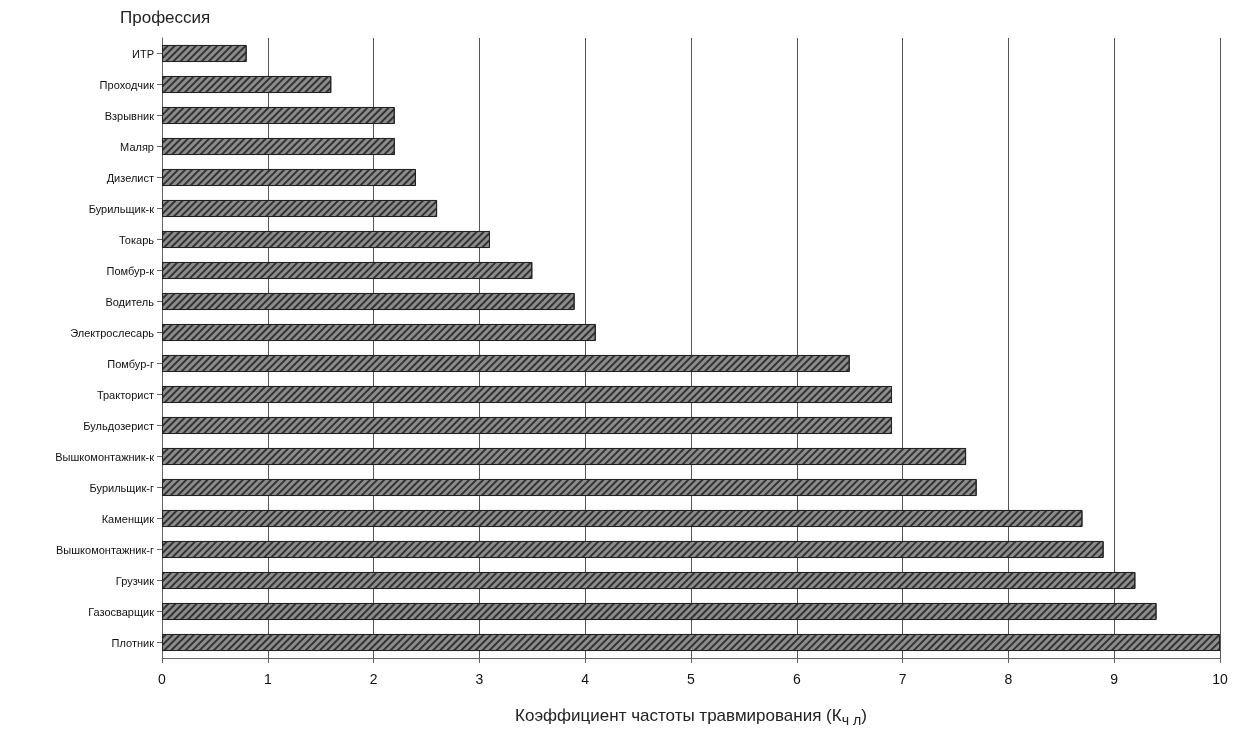 This screenshot has height=738, width=1235. I want to click on x-tick-label: 8, so click(1008, 679).